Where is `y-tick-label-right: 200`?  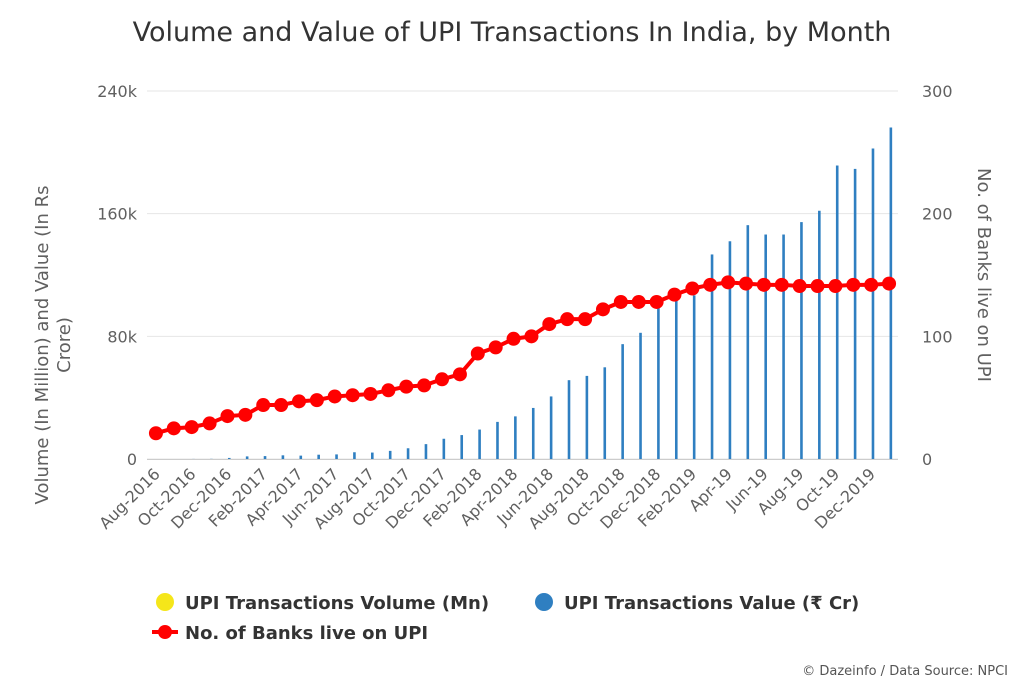 y-tick-label-right: 200 is located at coordinates (937, 214).